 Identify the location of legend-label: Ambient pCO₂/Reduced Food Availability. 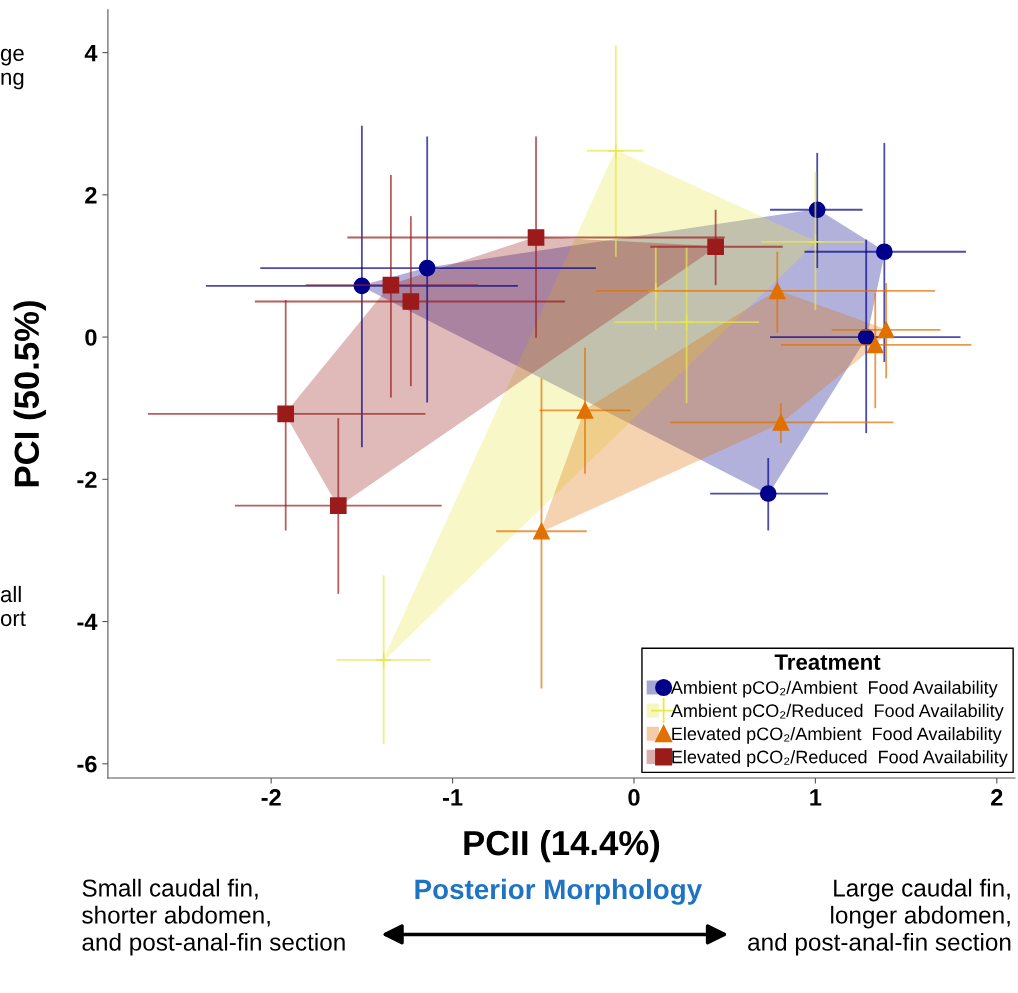
(837, 712).